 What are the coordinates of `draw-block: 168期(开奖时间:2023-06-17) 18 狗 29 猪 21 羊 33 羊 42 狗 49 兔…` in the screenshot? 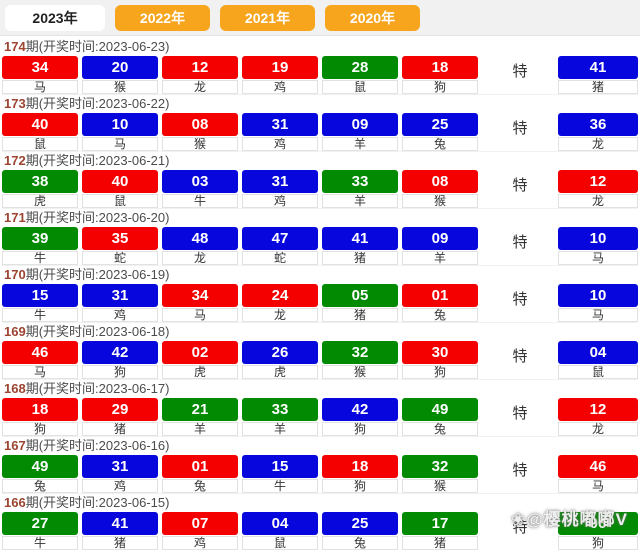 It's located at (320, 407).